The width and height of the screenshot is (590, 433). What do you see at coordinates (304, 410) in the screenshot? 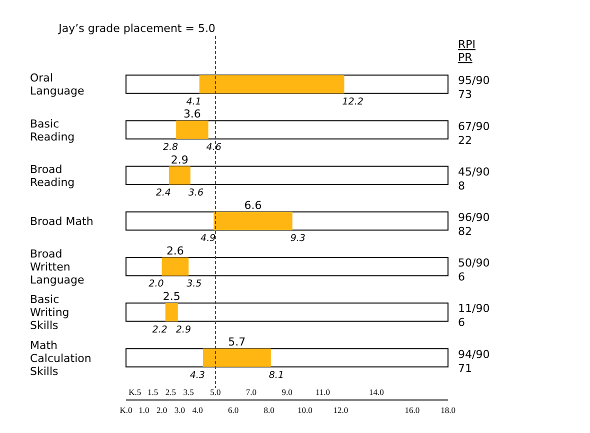
I see `x-tick-label: 10.0` at bounding box center [304, 410].